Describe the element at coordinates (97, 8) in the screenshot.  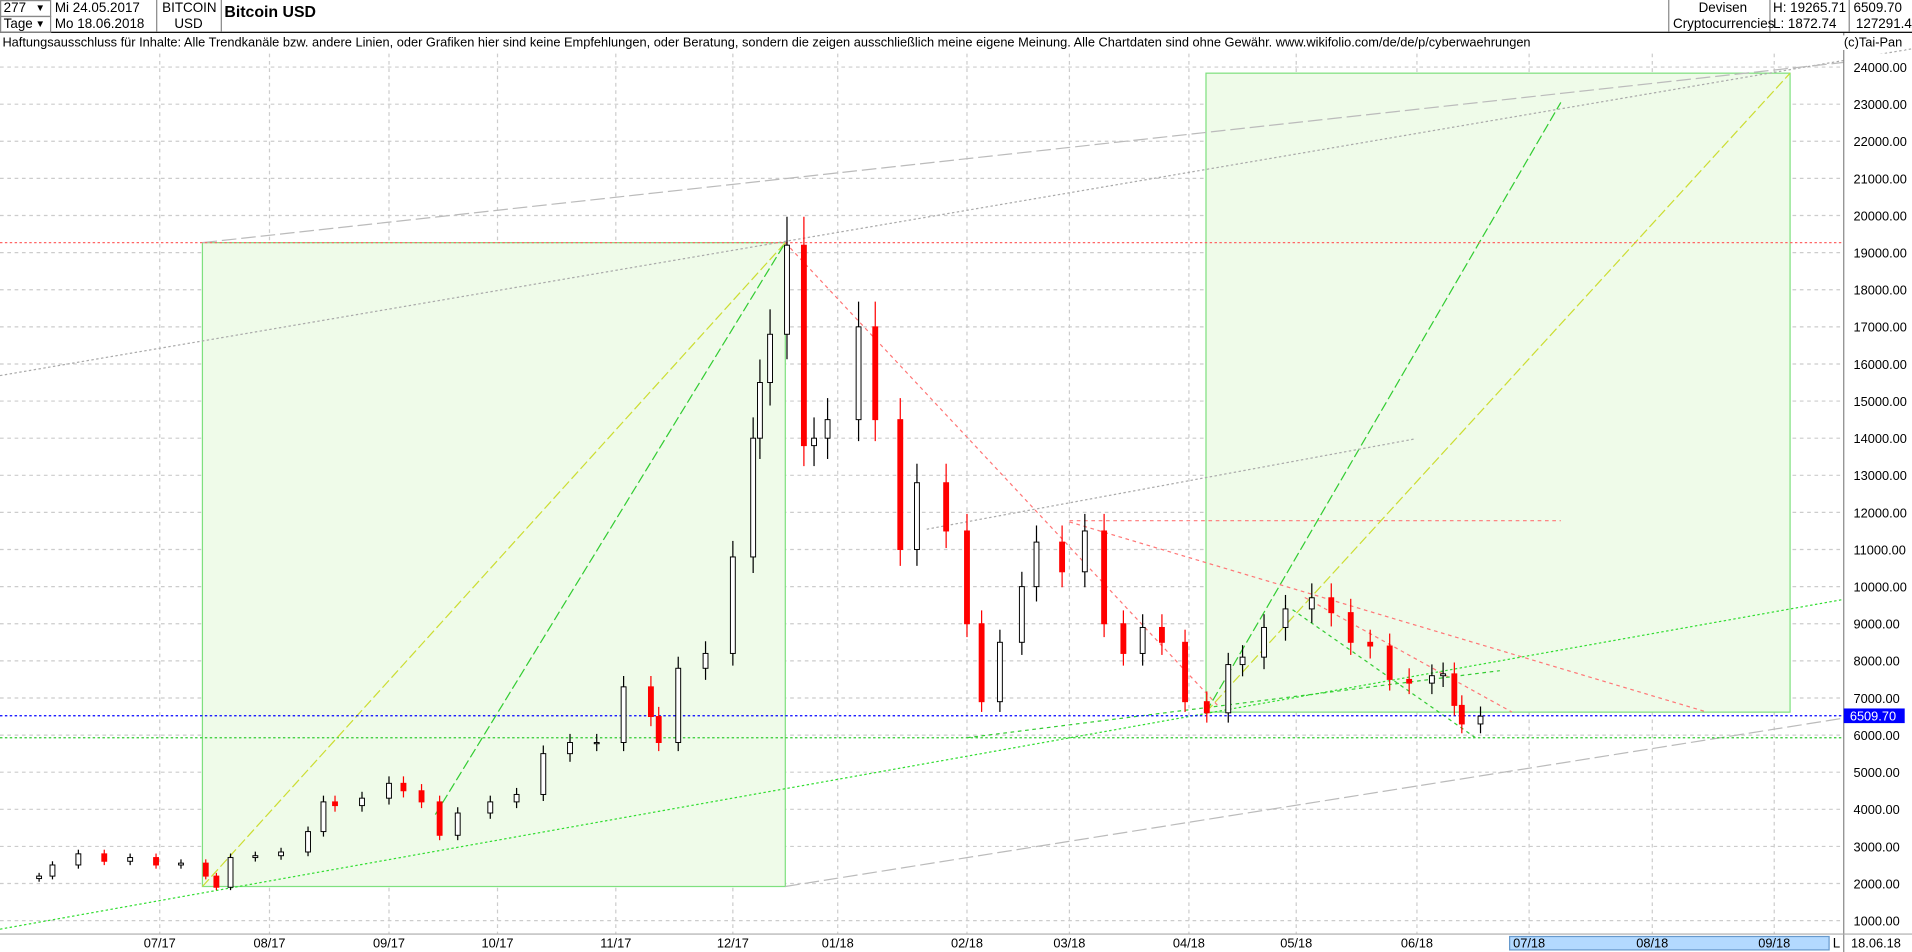
I see `date-from: Mi 24.05.2017` at that location.